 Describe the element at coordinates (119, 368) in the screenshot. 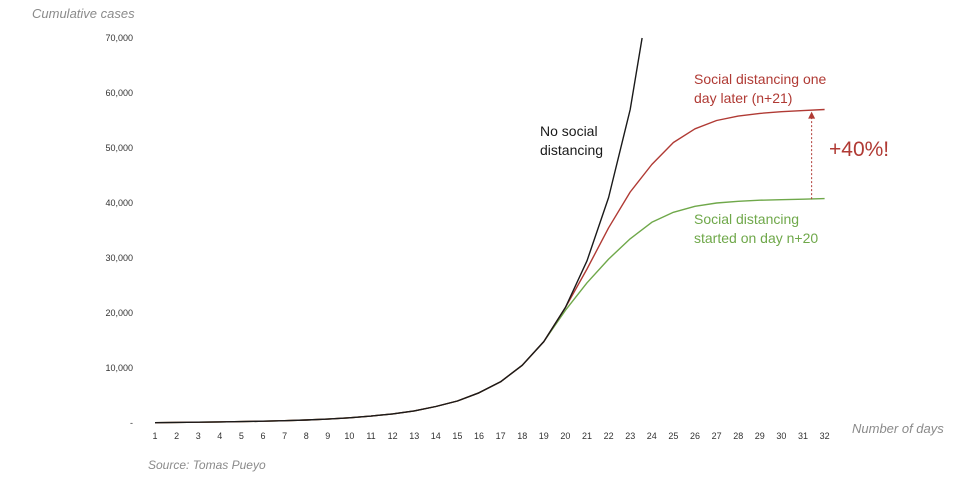

I see `y-tick-label: 10,000` at that location.